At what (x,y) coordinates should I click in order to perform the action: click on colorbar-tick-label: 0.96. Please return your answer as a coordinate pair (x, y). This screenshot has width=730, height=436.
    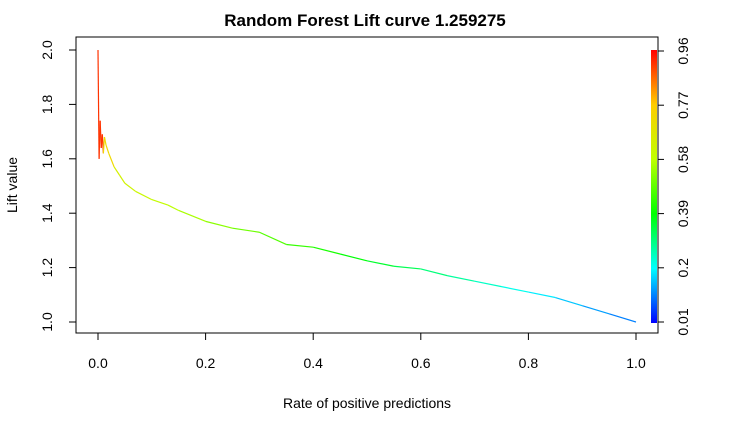
    Looking at the image, I should click on (683, 50).